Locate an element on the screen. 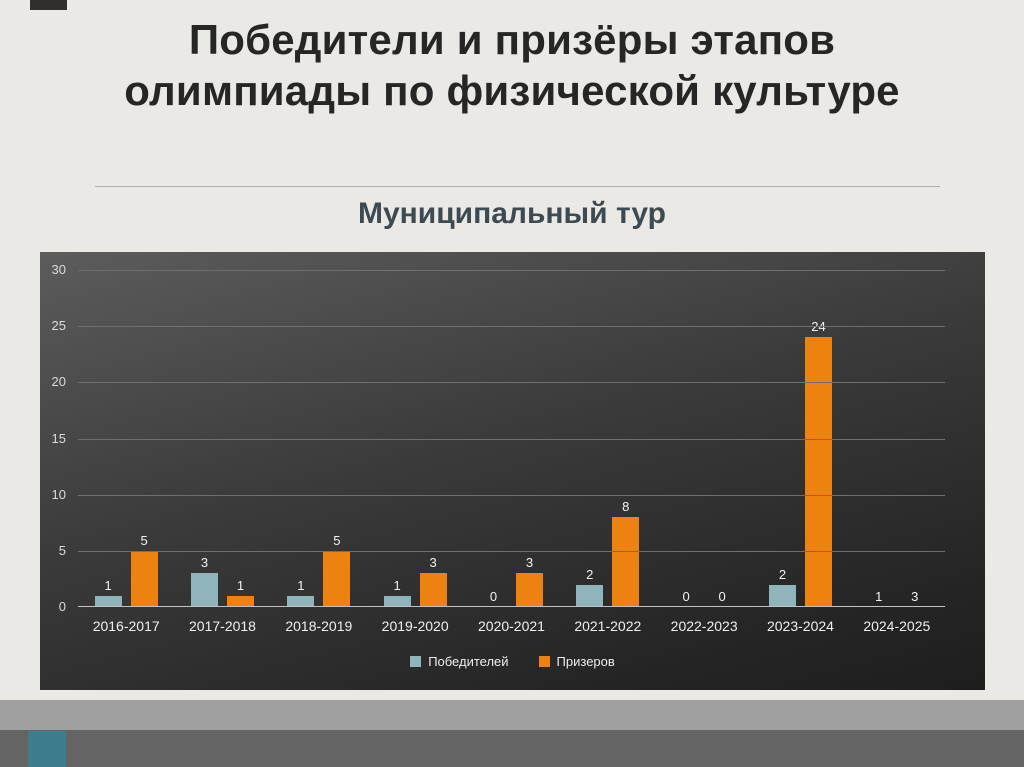  footer-band is located at coordinates (512, 715).